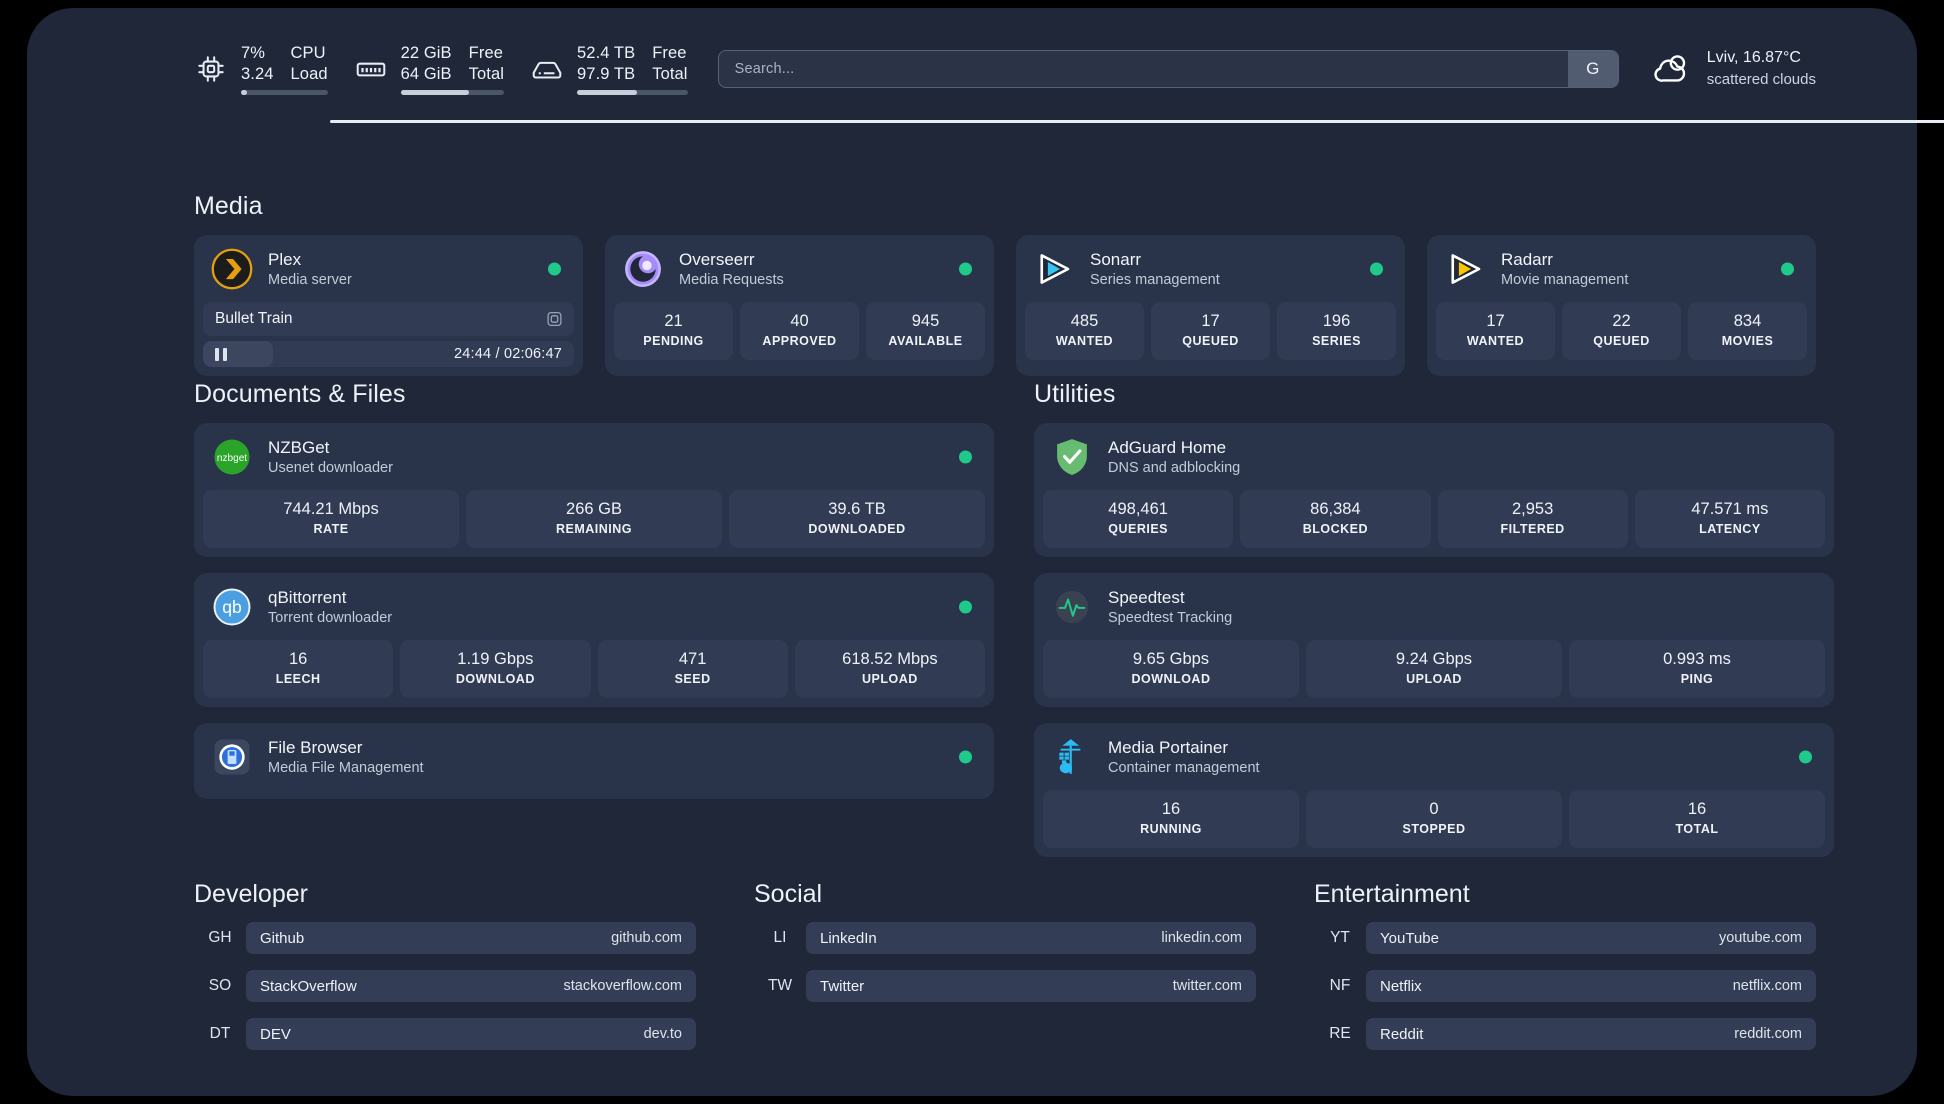 Image resolution: width=1944 pixels, height=1104 pixels. I want to click on service-stat-cell: 22 QUEUED, so click(1621, 331).